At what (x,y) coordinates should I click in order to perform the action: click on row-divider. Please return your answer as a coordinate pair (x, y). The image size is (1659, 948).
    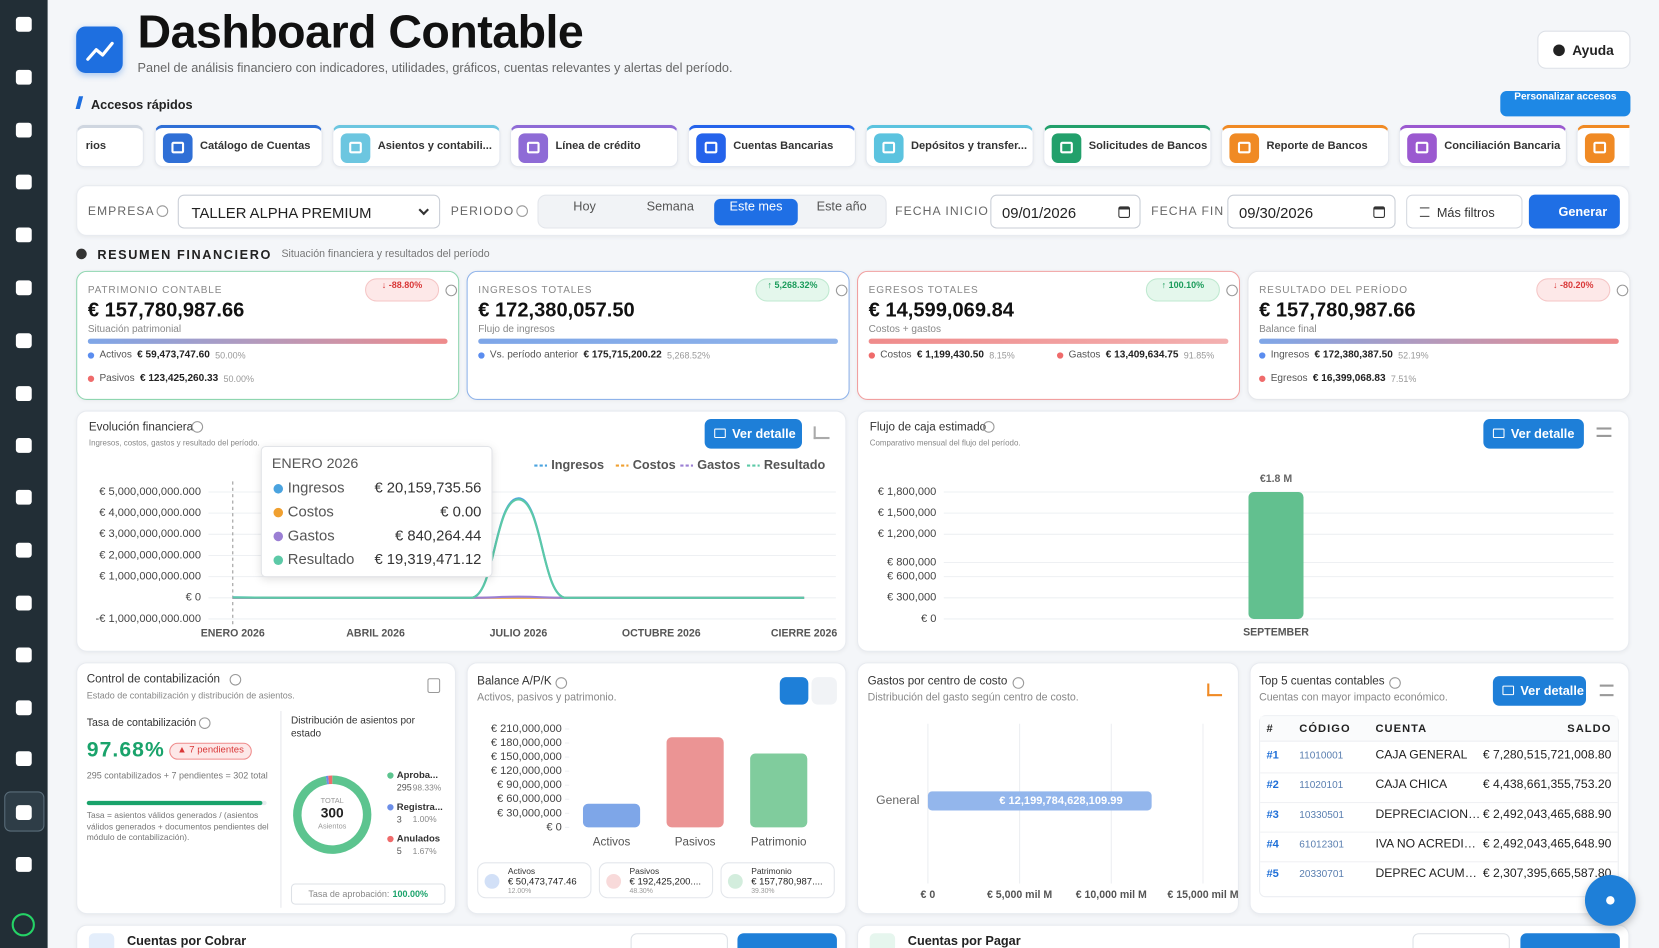
    Looking at the image, I should click on (1439, 802).